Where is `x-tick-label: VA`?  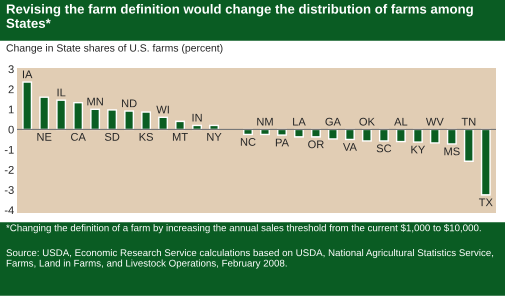
x-tick-label: VA is located at coordinates (349, 147).